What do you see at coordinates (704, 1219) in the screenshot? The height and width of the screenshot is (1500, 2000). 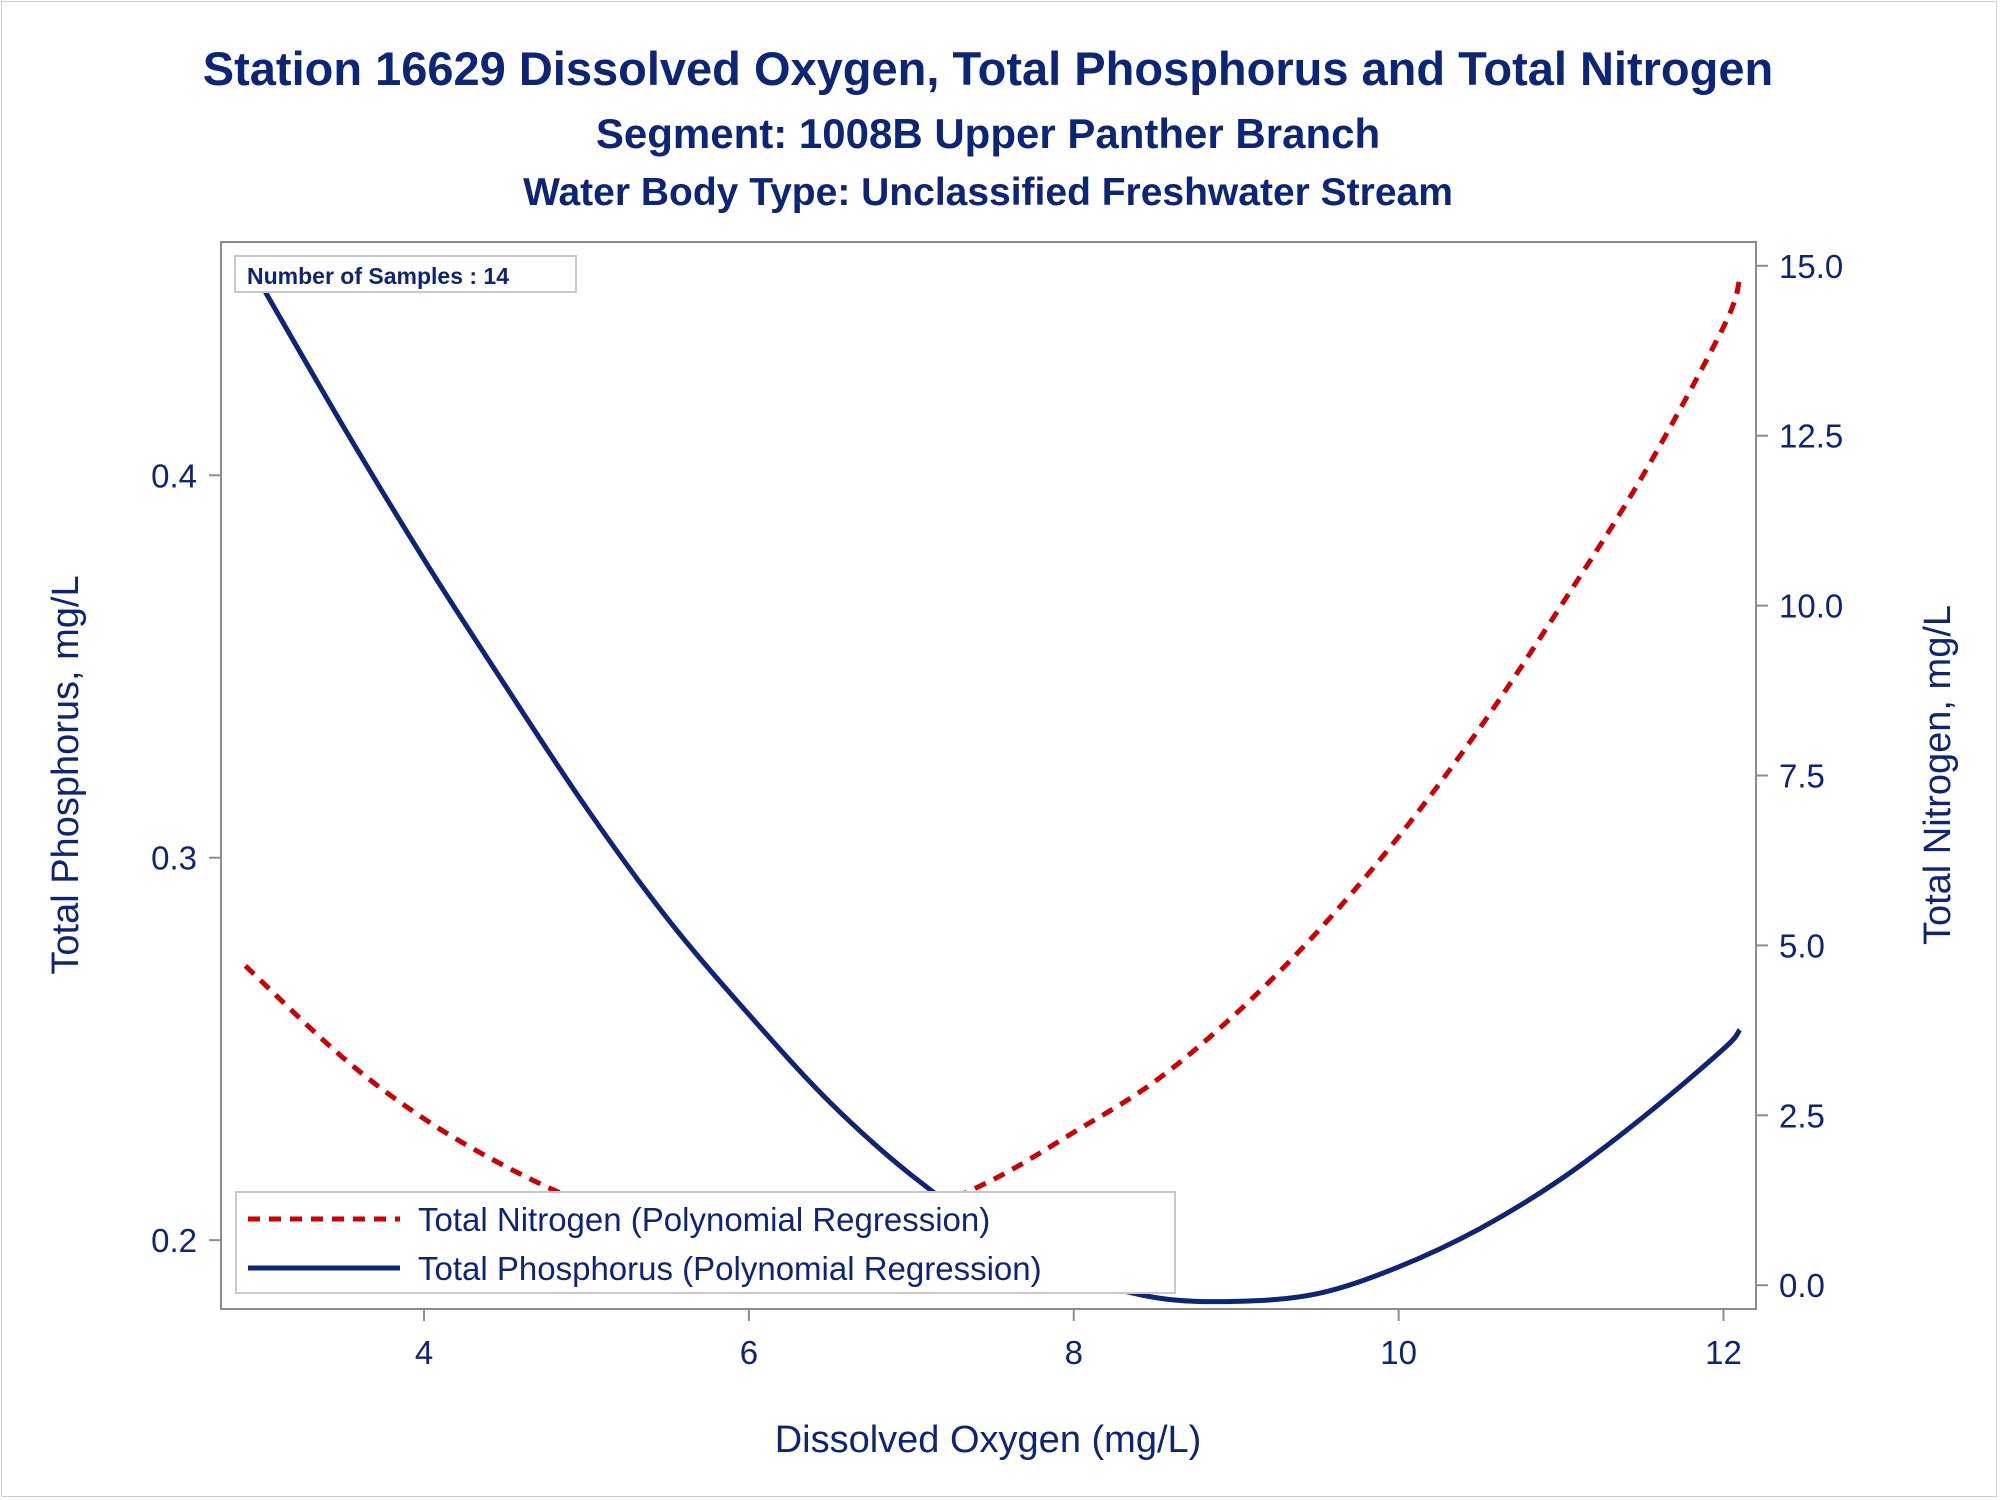 I see `legend-label-nitrogen: Total Nitrogen (Polynomial Regression)` at bounding box center [704, 1219].